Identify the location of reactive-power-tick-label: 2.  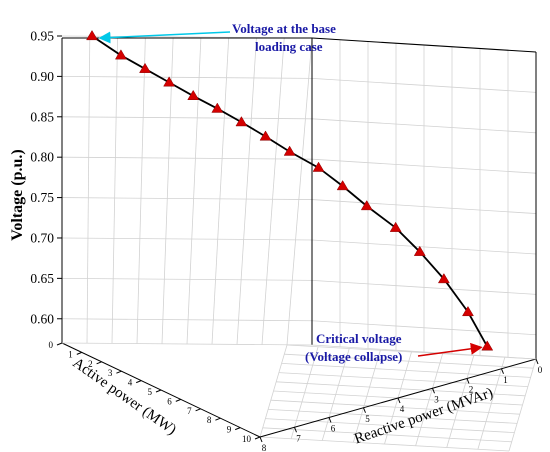
(471, 390).